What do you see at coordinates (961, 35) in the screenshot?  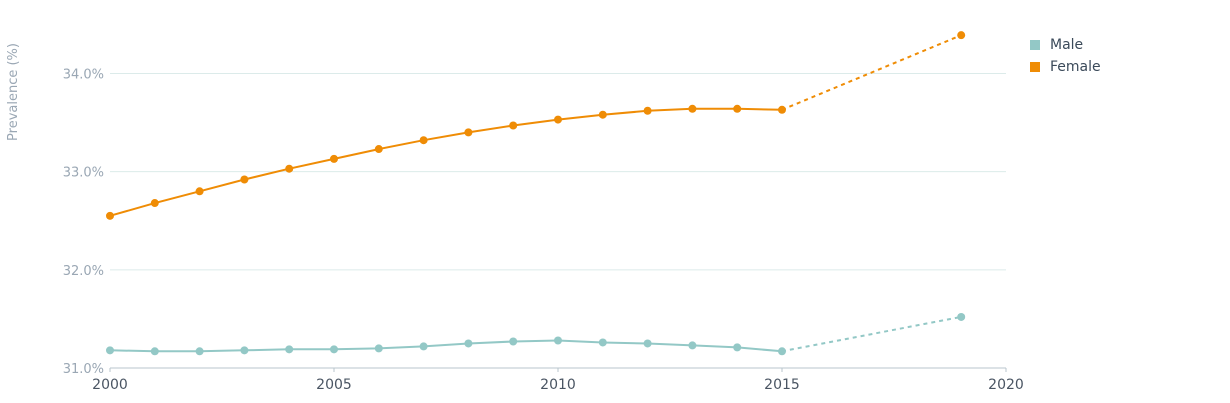 I see `projection-point-female` at bounding box center [961, 35].